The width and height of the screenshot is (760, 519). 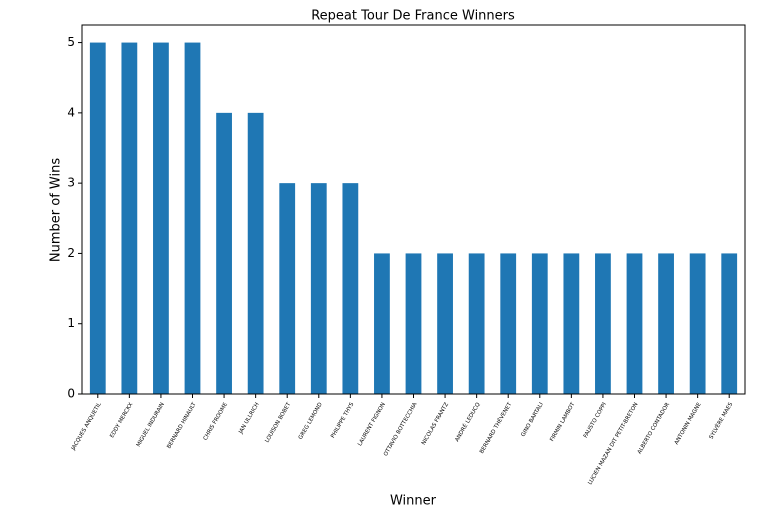 I want to click on x-tick-label: BERNARD THÉVENET, so click(x=495, y=427).